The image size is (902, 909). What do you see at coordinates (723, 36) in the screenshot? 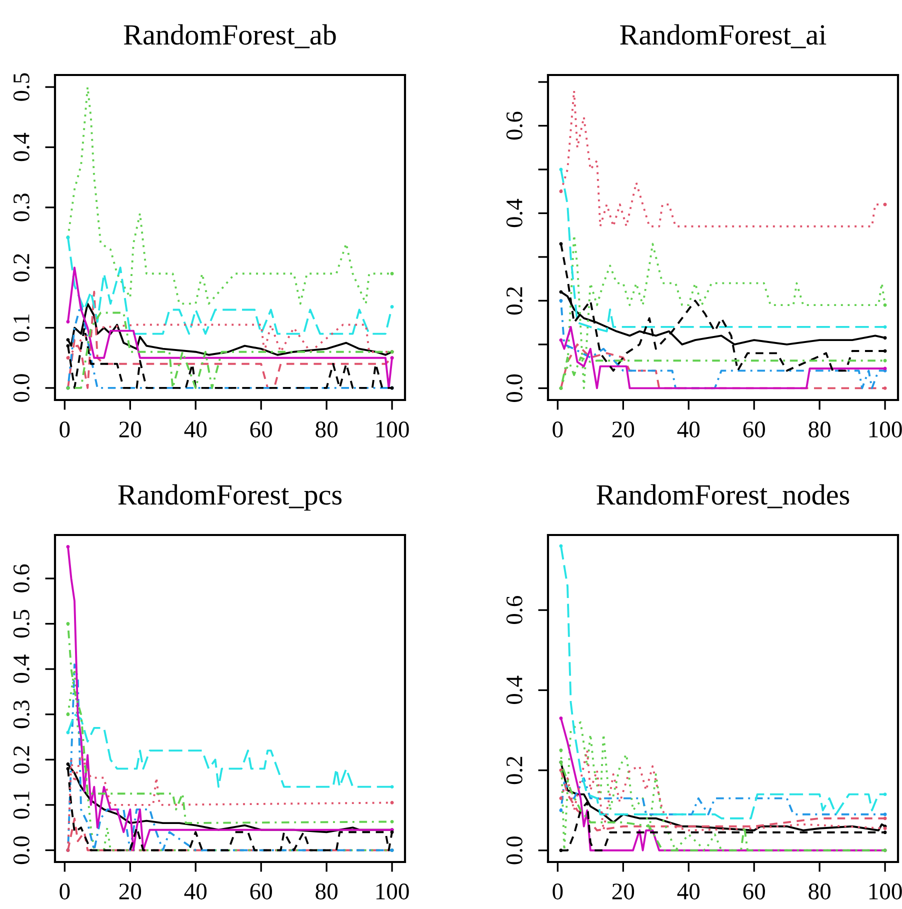
I see `chart-title: RandomForest_ai` at bounding box center [723, 36].